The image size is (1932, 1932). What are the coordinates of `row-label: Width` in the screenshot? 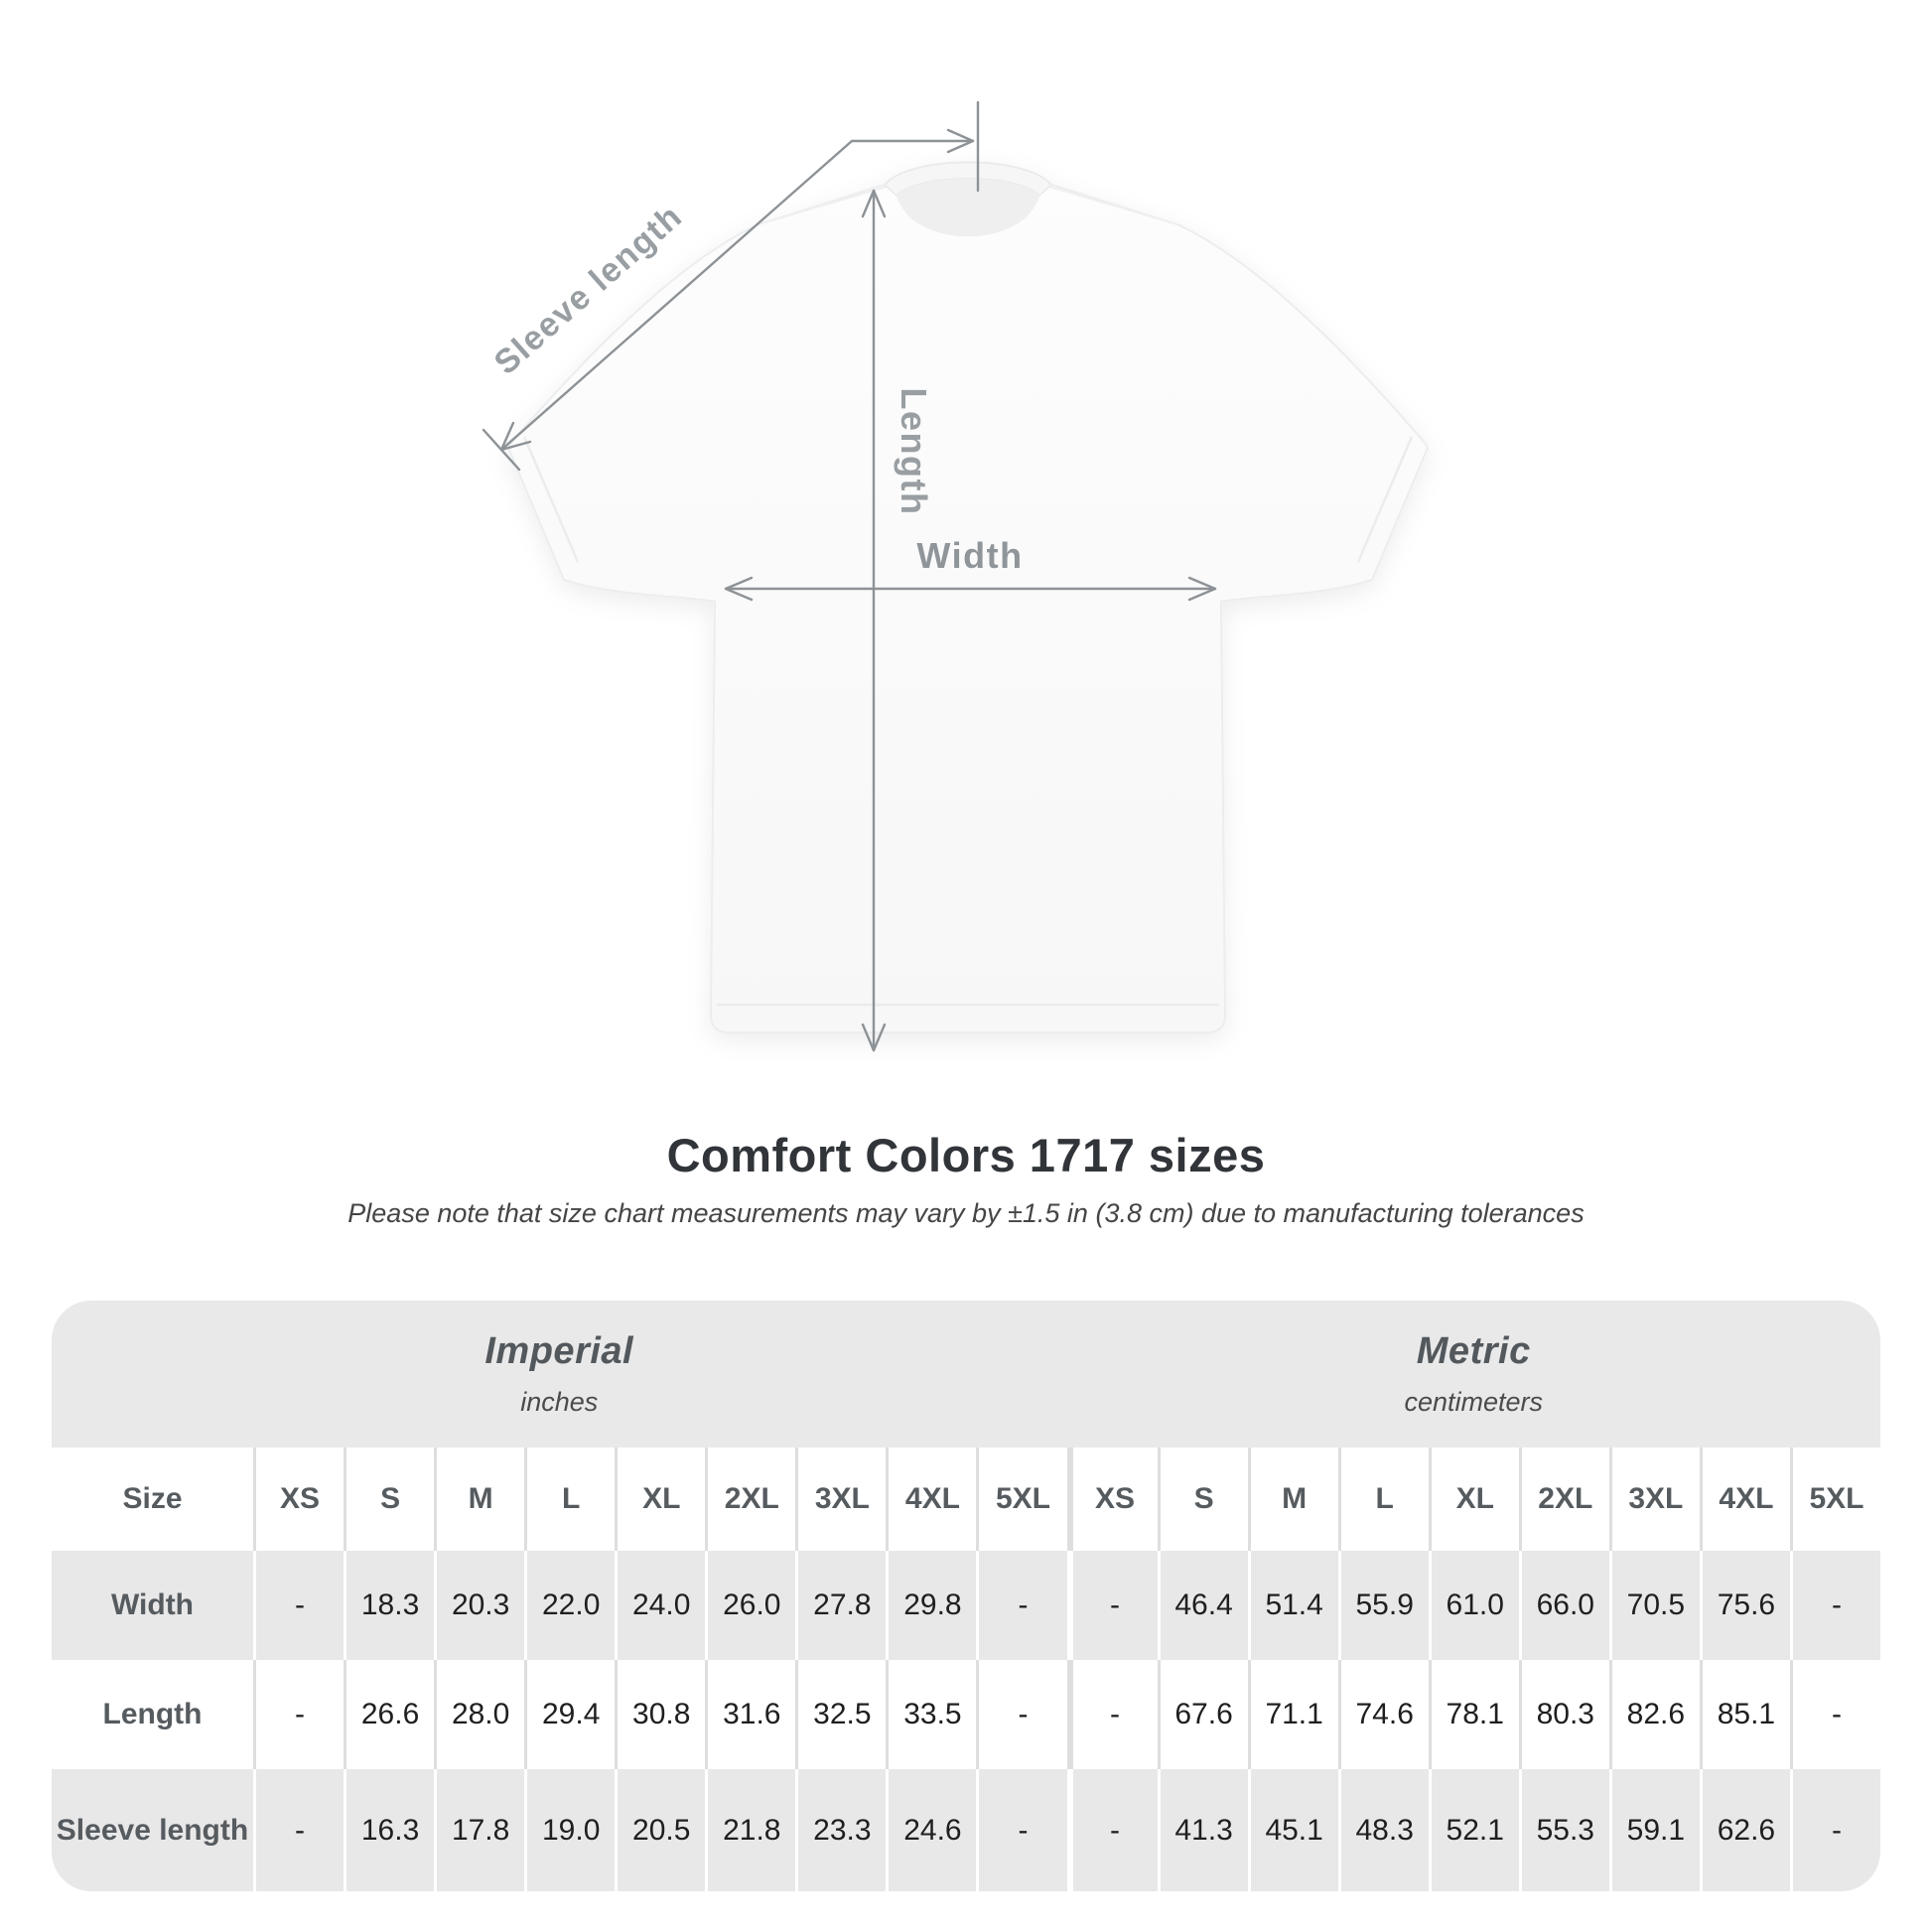 It's located at (153, 1605).